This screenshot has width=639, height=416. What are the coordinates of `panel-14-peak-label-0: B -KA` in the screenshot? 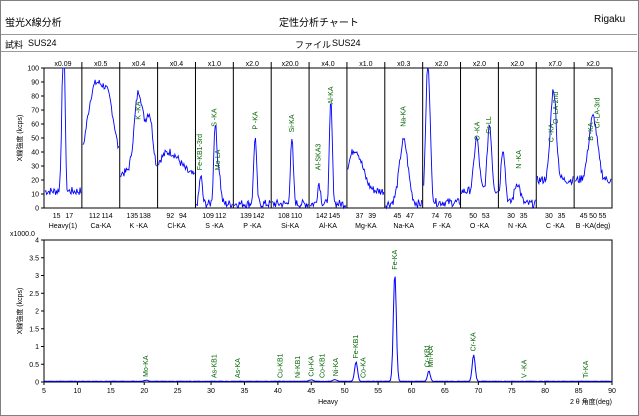 It's located at (591, 131).